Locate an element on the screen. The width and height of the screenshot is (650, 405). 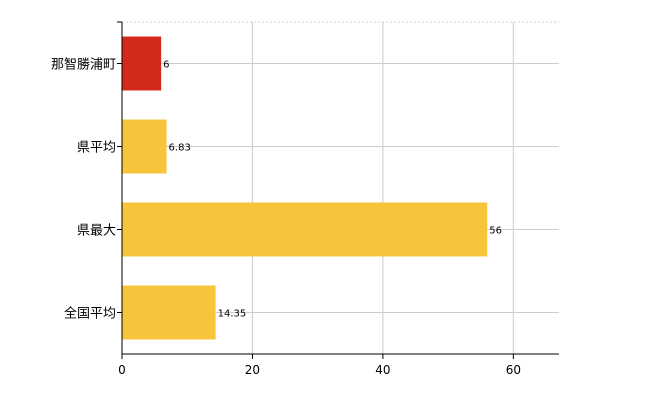
x-tick-label: 40 is located at coordinates (382, 370).